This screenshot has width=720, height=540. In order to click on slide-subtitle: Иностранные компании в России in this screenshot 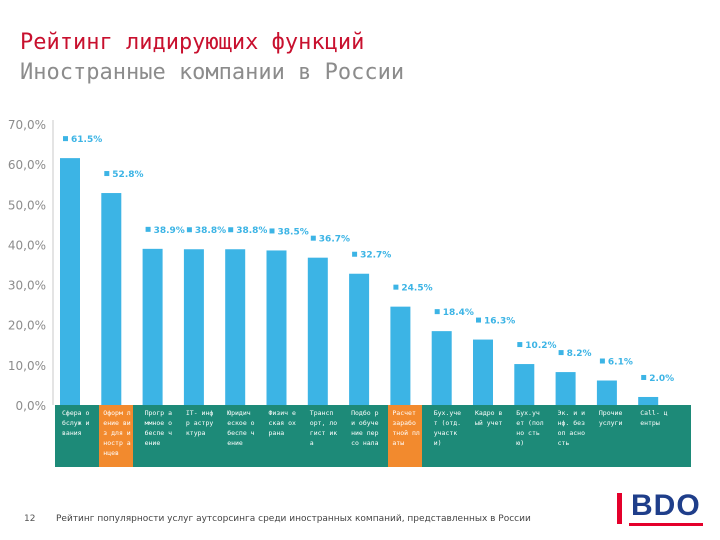, I will do `click(212, 72)`.